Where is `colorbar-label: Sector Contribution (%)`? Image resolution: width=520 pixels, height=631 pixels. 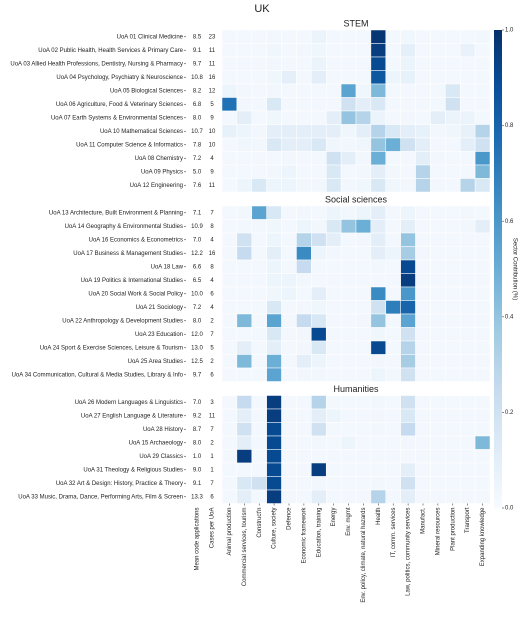
colorbar-label: Sector Contribution (%) is located at coordinates (514, 269).